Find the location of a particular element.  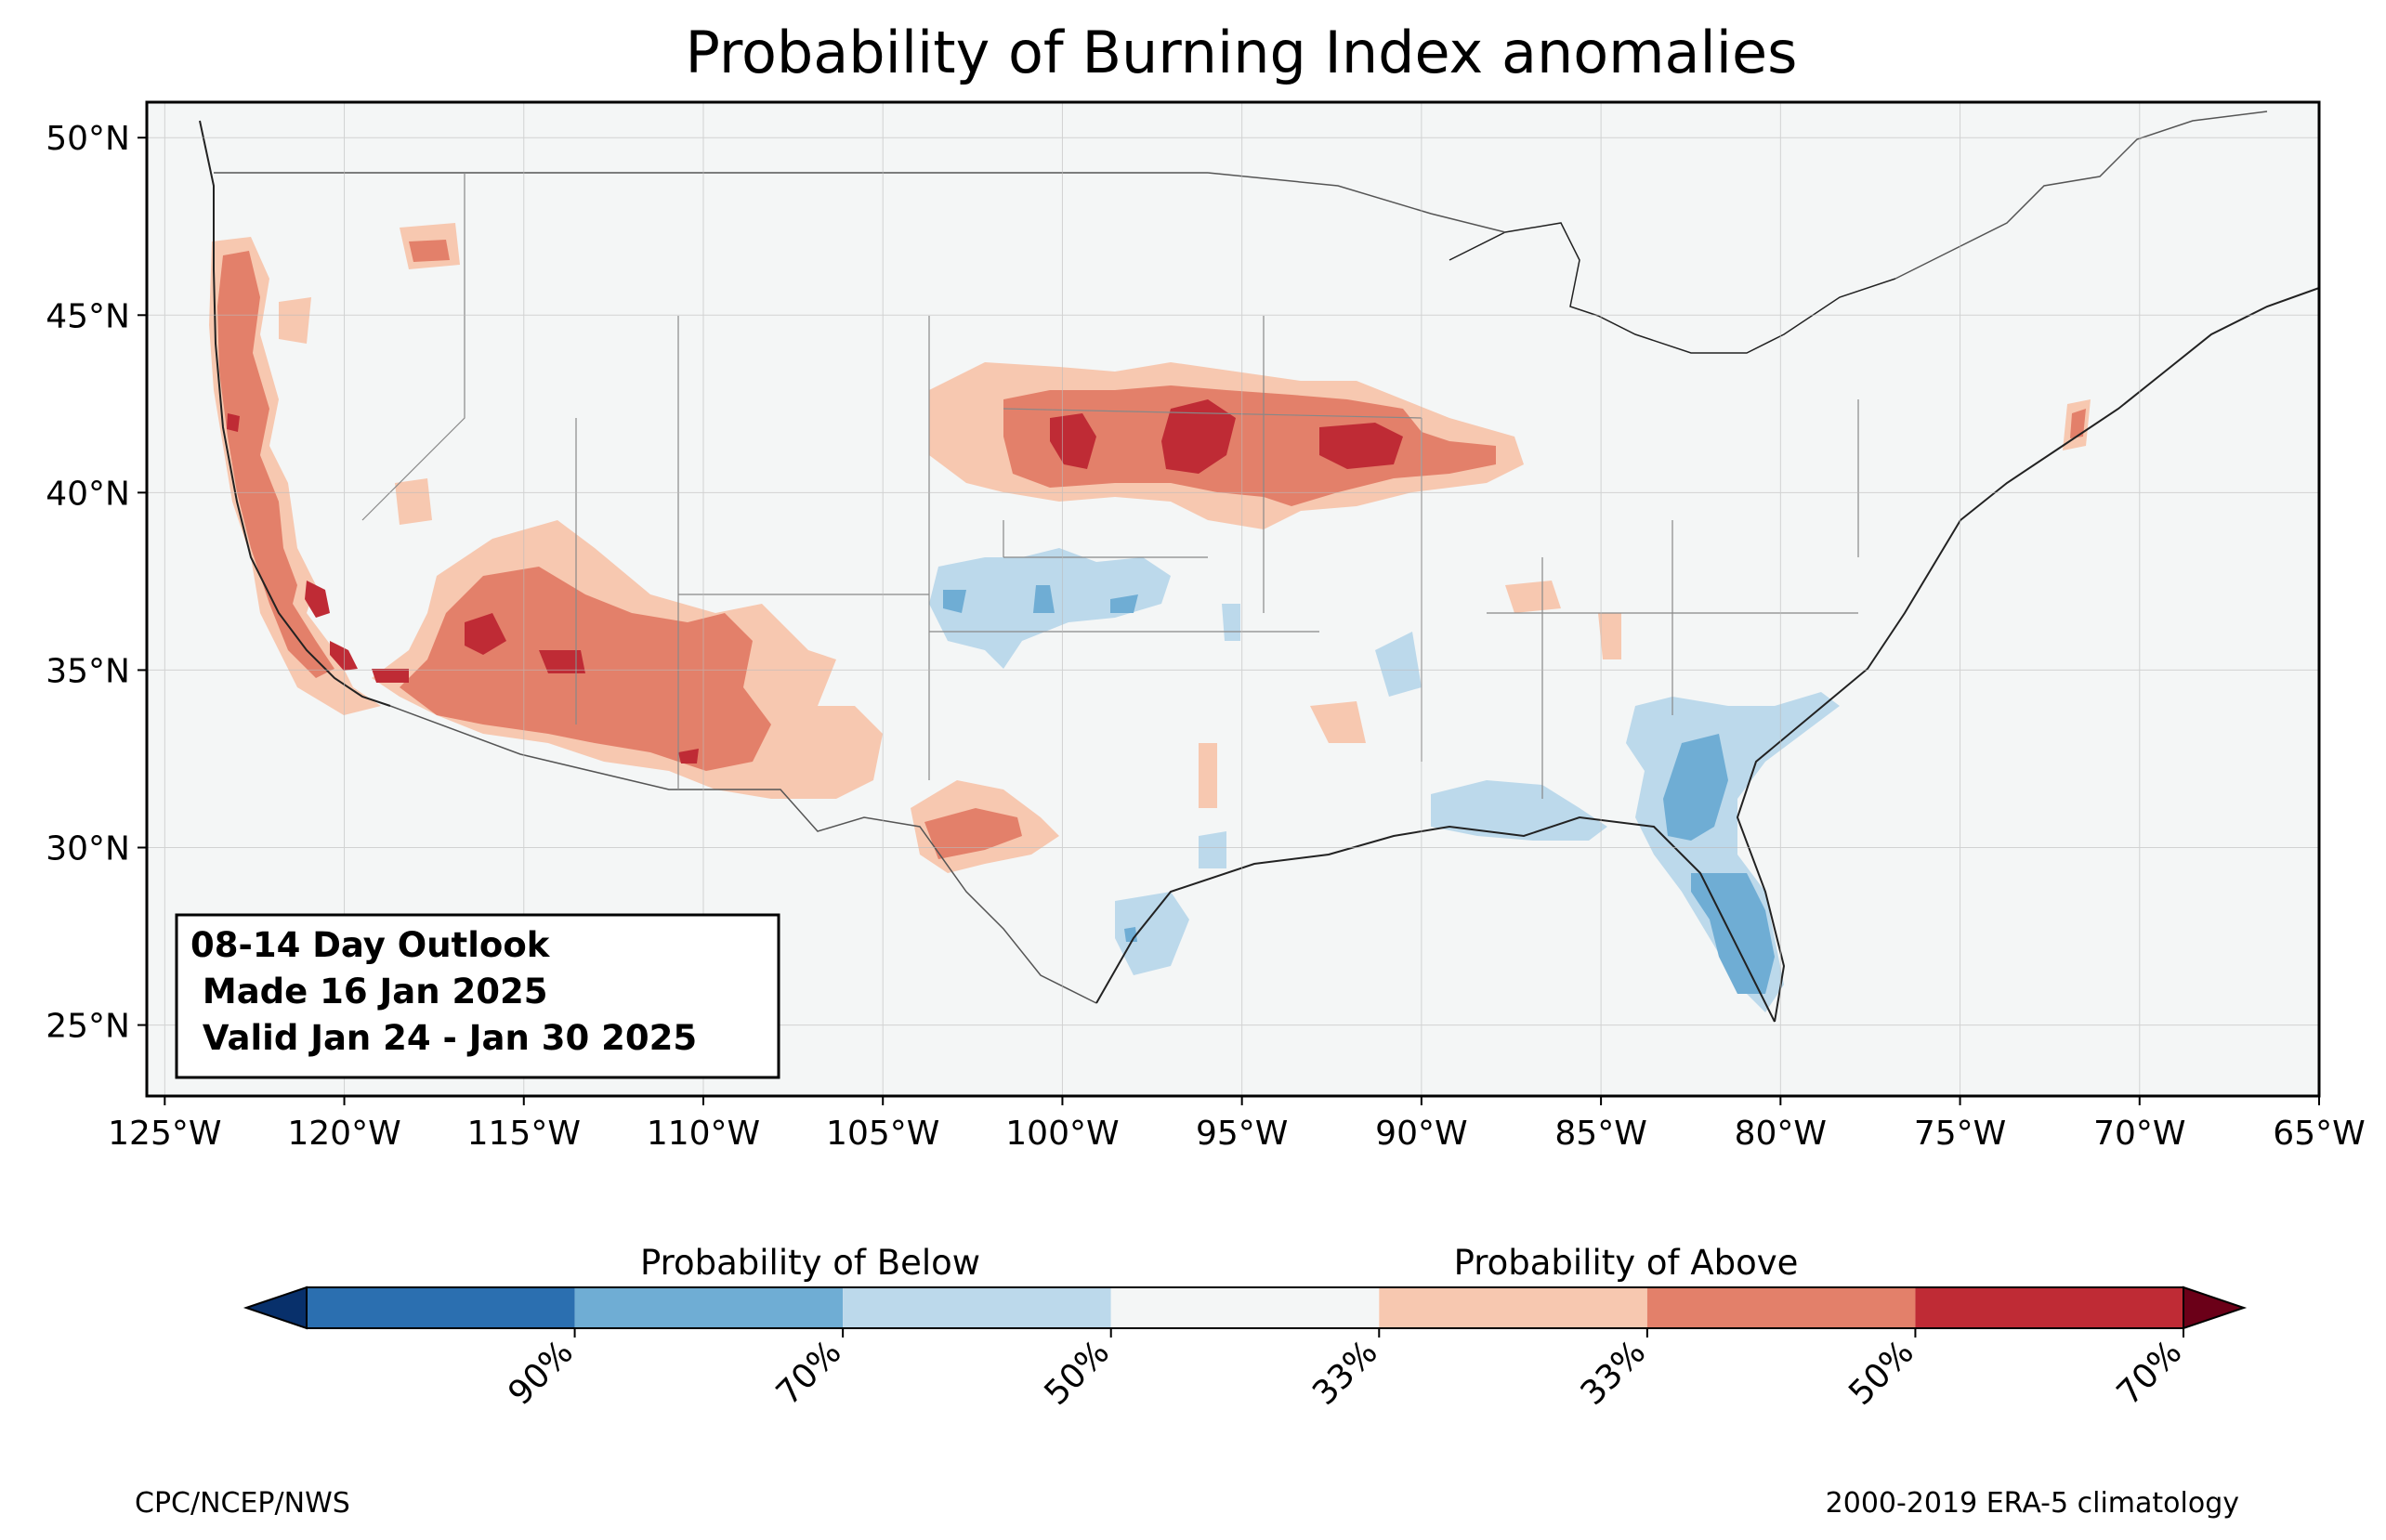

outlook-period: 08-14 Day Outlook is located at coordinates (370, 945).